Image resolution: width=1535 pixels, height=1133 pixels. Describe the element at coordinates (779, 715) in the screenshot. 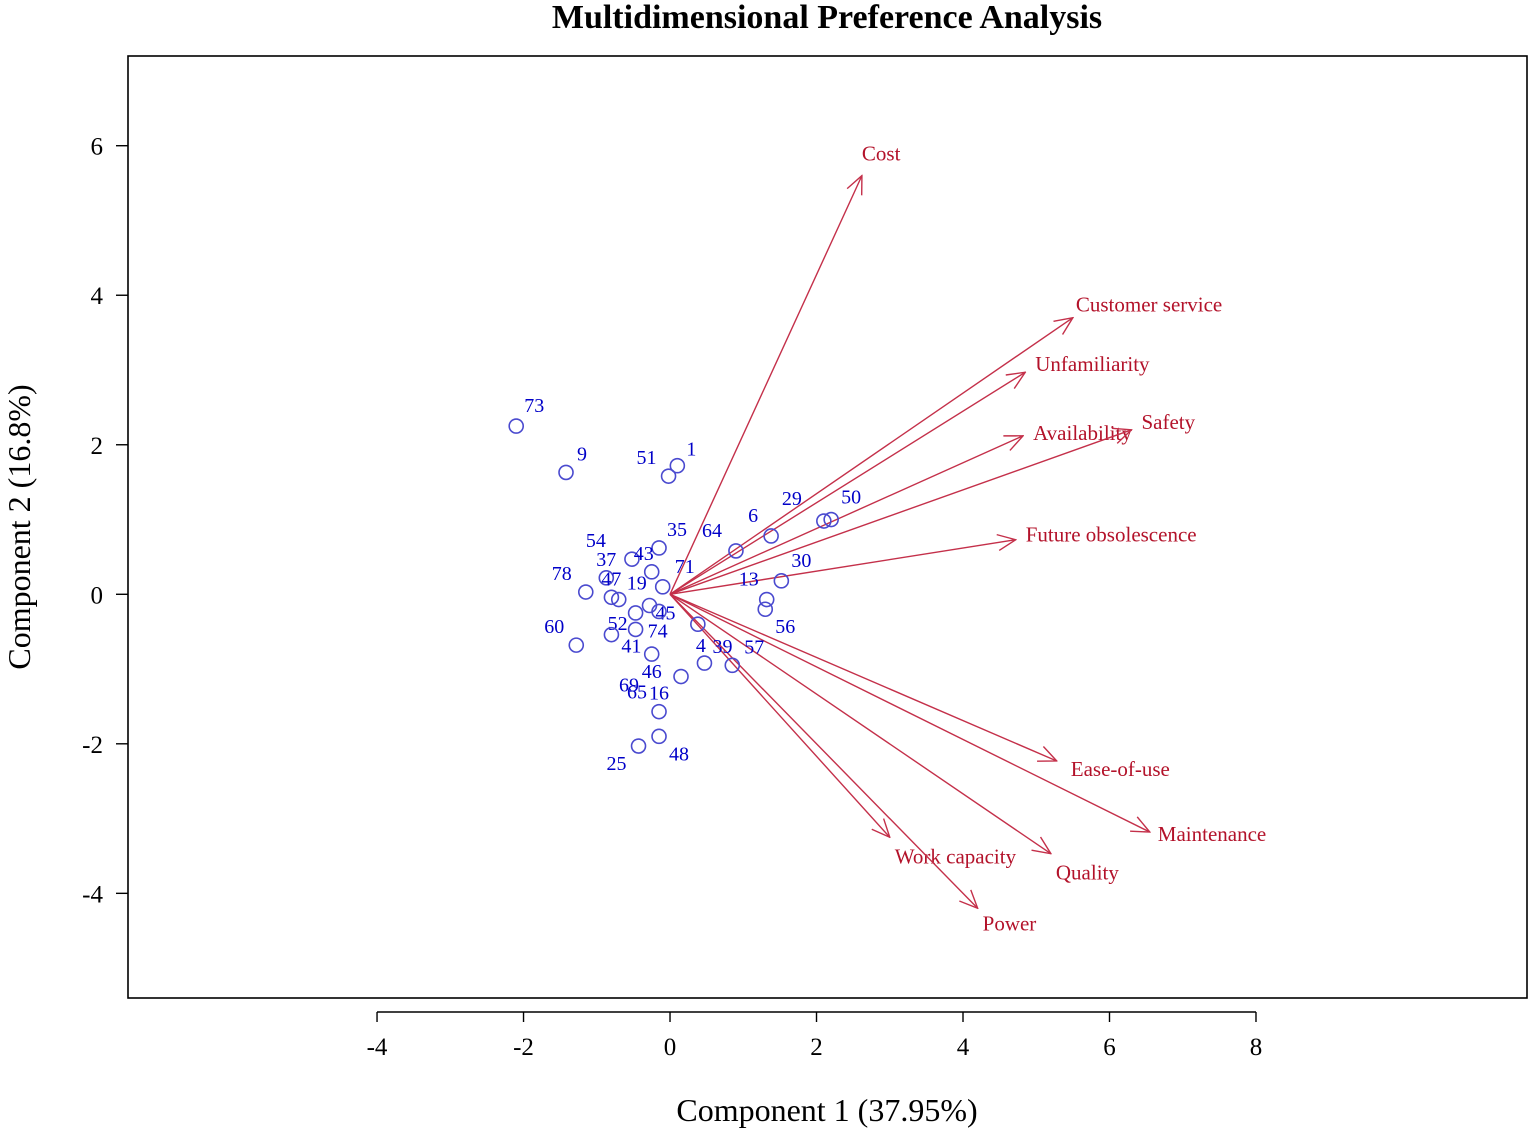

I see `vector-work-capacity` at that location.